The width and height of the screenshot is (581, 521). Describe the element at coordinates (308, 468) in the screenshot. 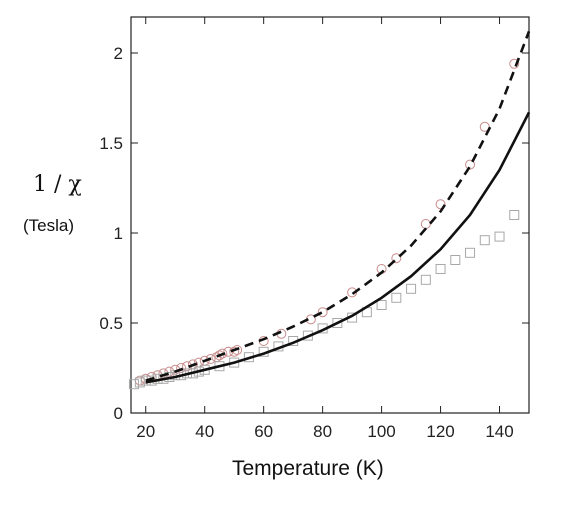

I see `x-axis-label: Temperature (K)` at that location.